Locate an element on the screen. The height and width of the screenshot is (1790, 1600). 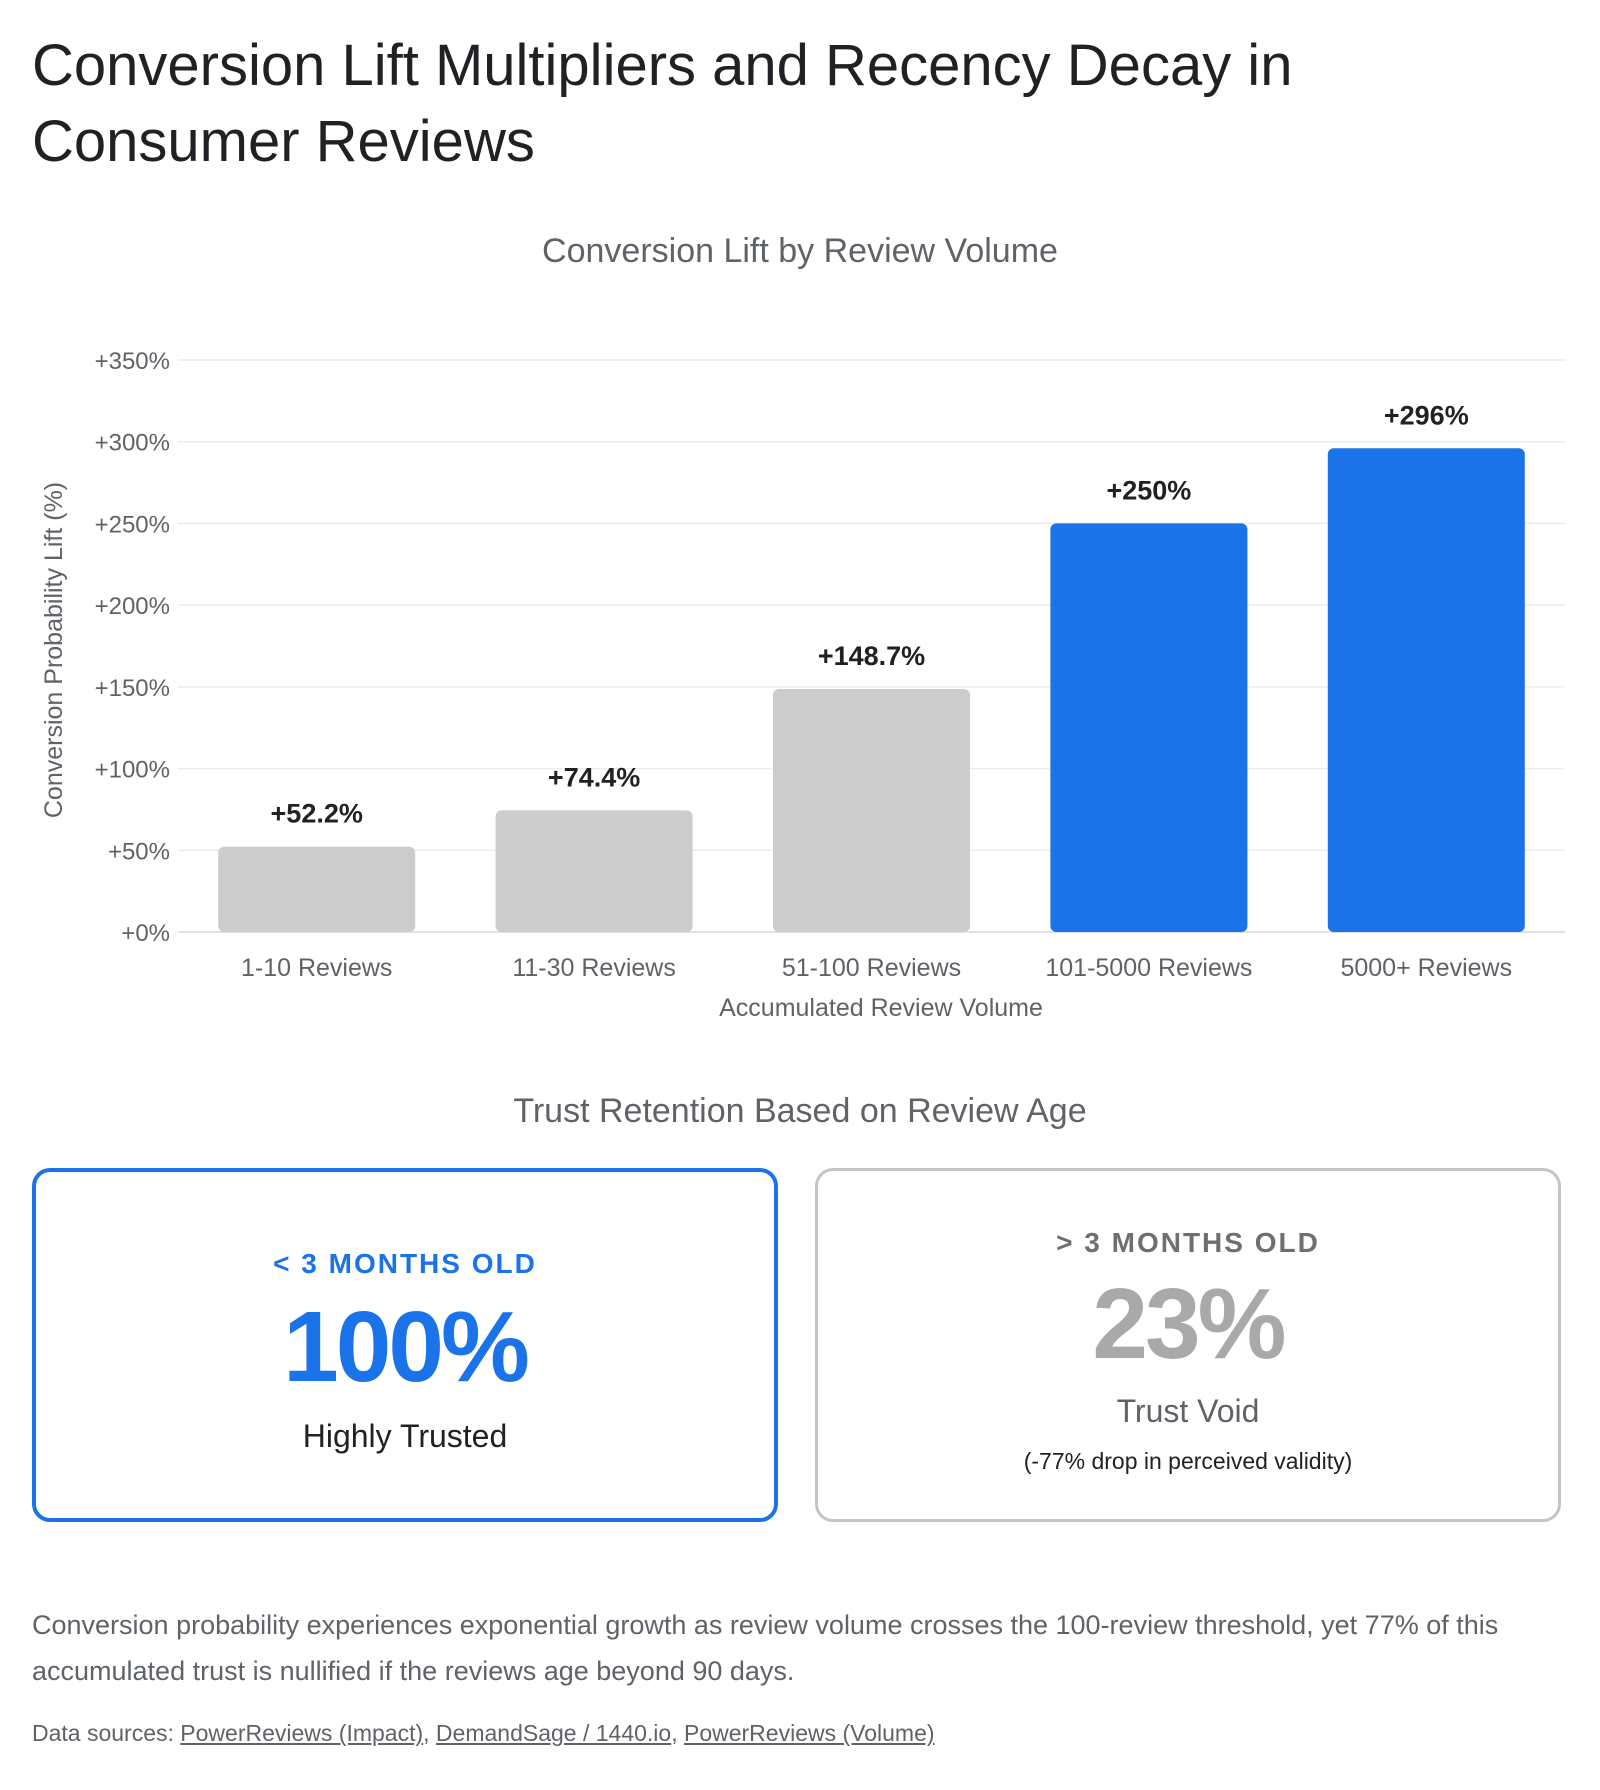
old-trust-value: 23% is located at coordinates (1189, 1324).